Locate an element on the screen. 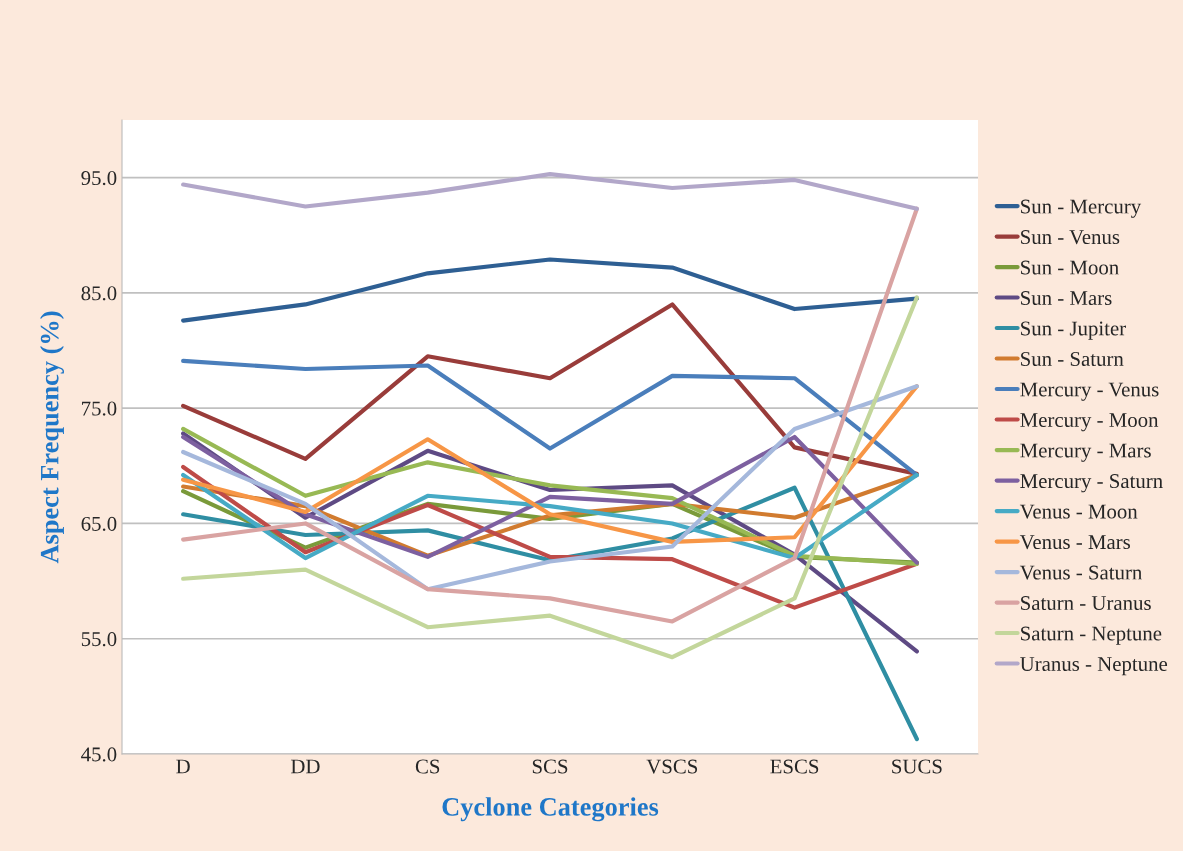  x-tick-label: DD is located at coordinates (305, 766).